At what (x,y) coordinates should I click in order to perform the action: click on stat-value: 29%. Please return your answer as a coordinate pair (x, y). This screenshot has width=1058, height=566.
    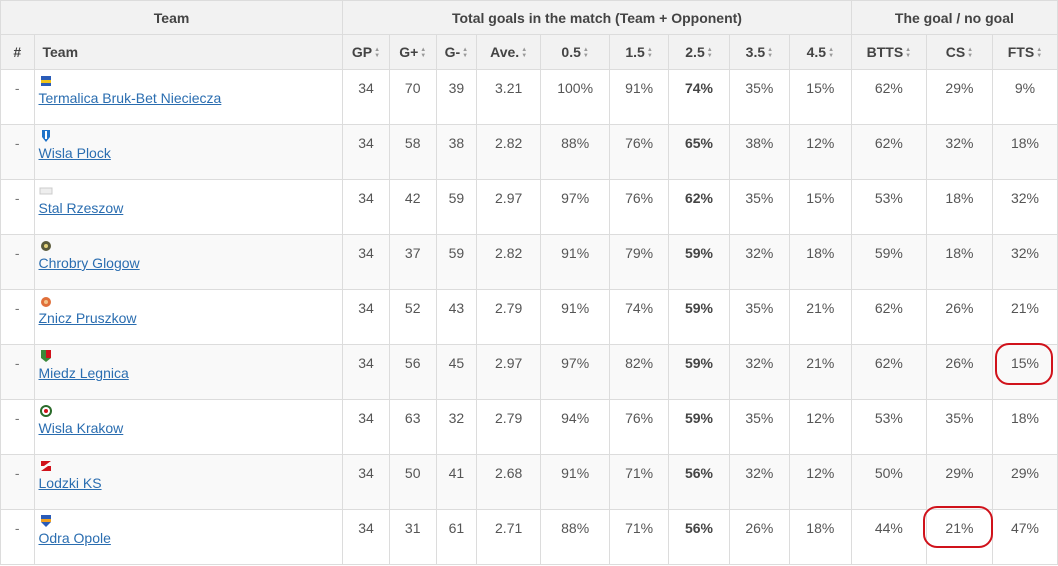
    Looking at the image, I should click on (959, 88).